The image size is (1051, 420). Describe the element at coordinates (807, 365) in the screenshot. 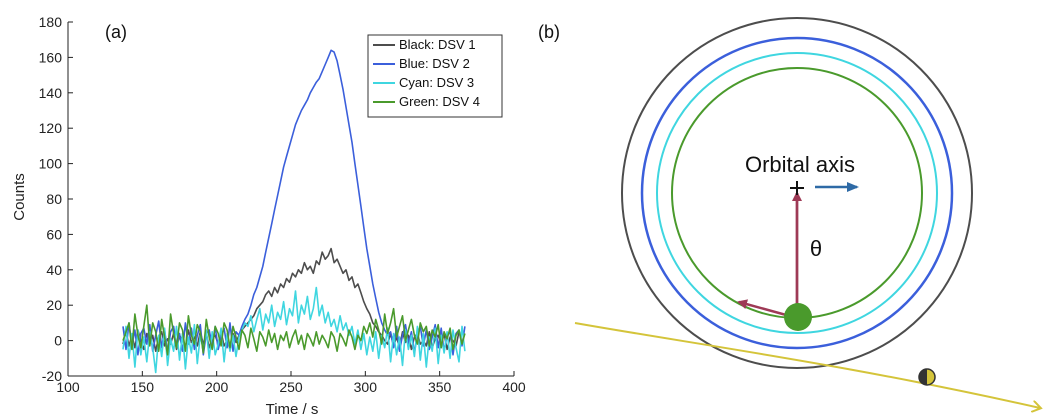

I see `trajectory-curve` at that location.